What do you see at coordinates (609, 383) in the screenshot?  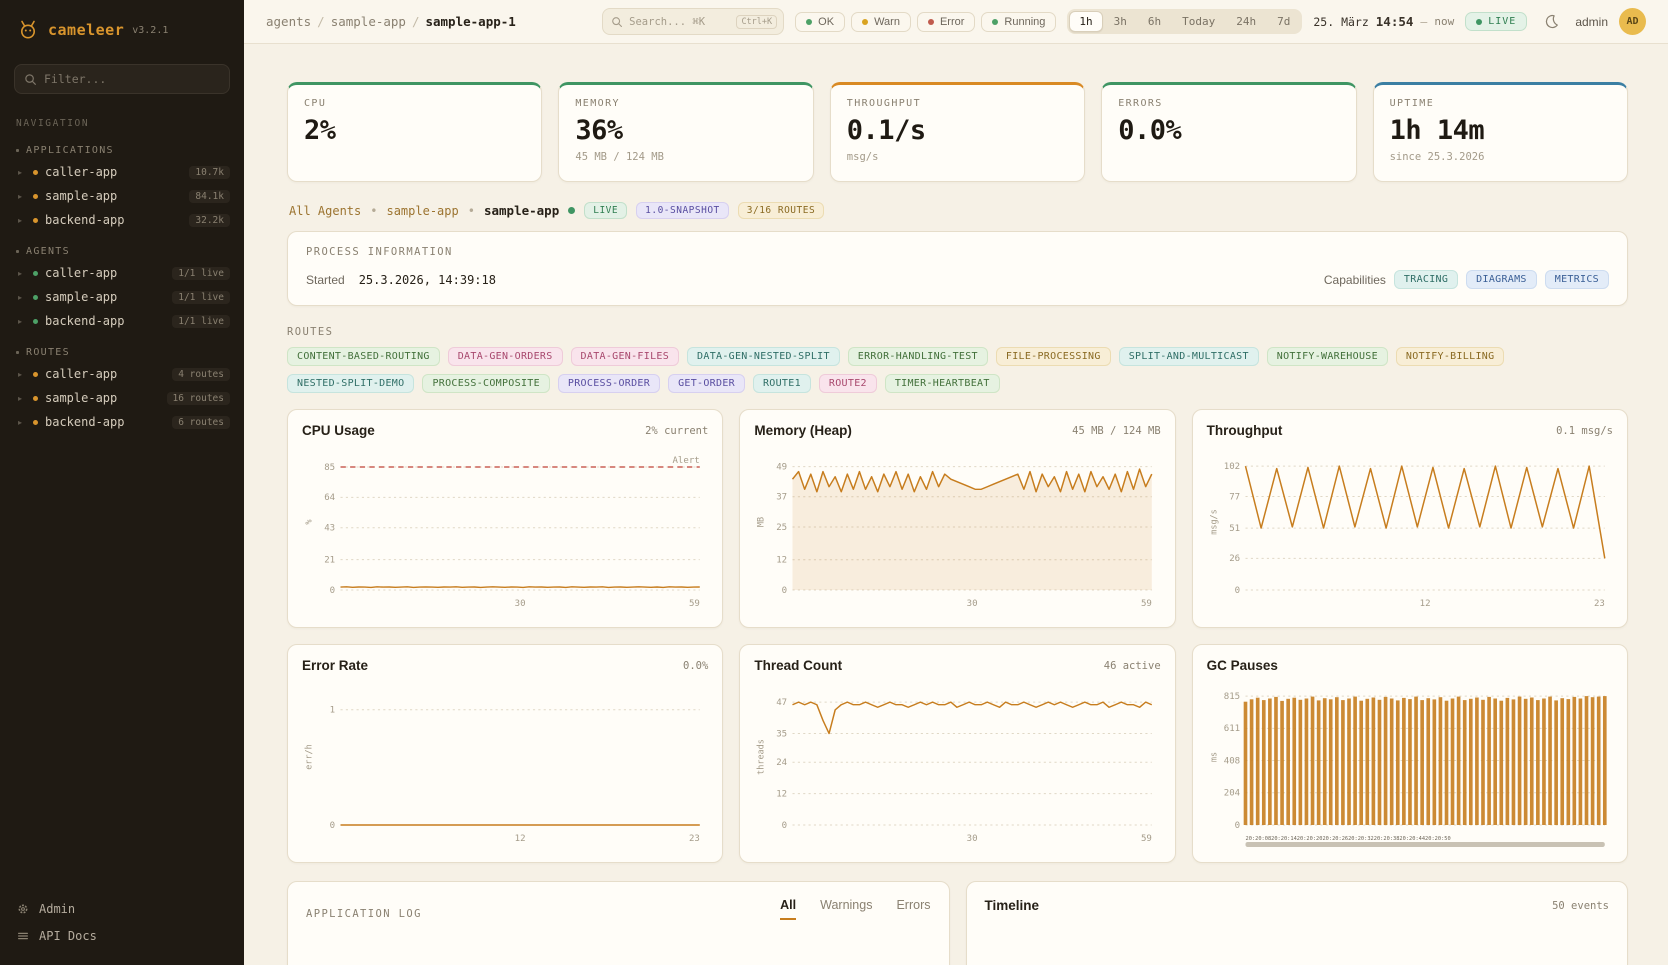 I see `route-chip-process-order: PROCESS-ORDER` at bounding box center [609, 383].